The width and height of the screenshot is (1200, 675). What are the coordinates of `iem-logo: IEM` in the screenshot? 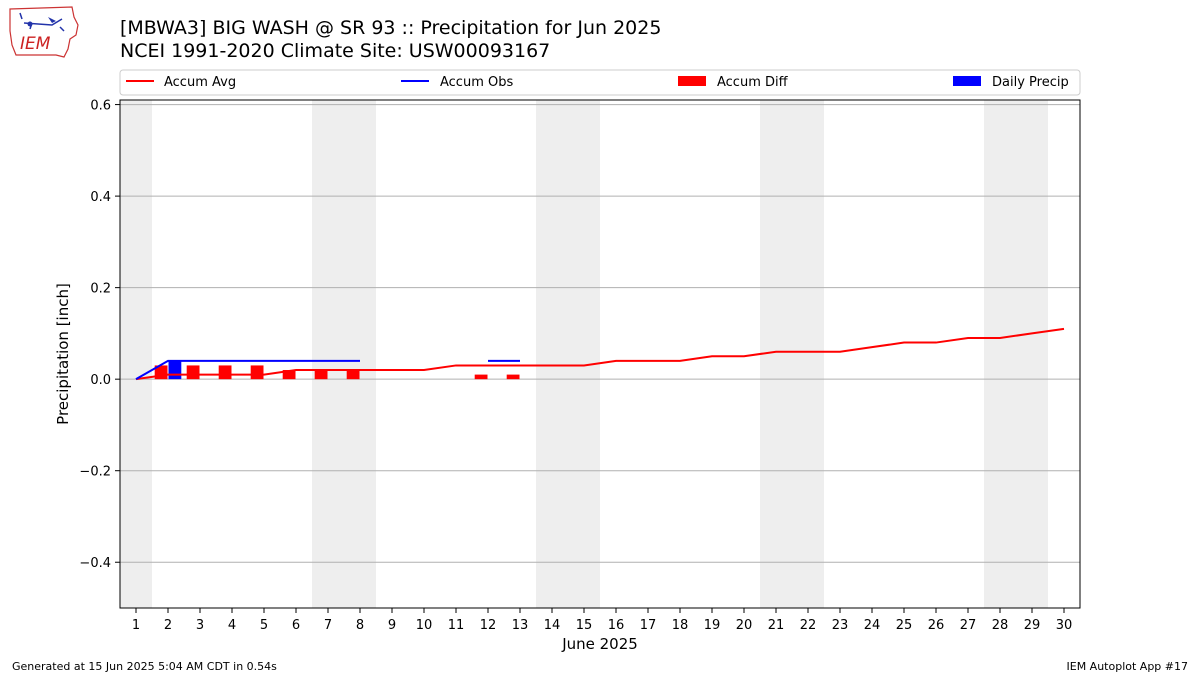 It's located at (44, 34).